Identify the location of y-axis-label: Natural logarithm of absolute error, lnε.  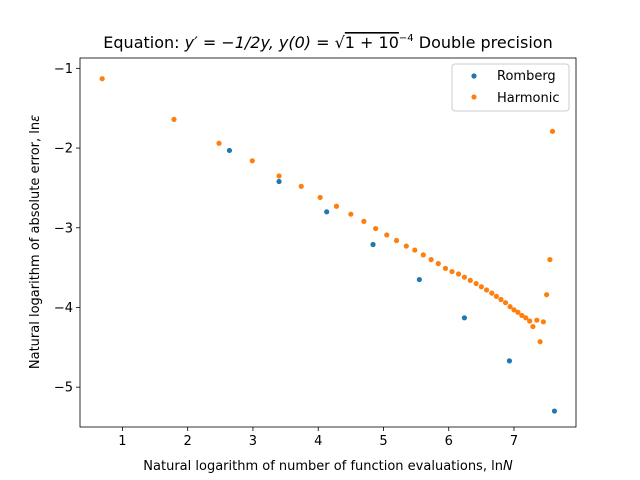
(35, 242).